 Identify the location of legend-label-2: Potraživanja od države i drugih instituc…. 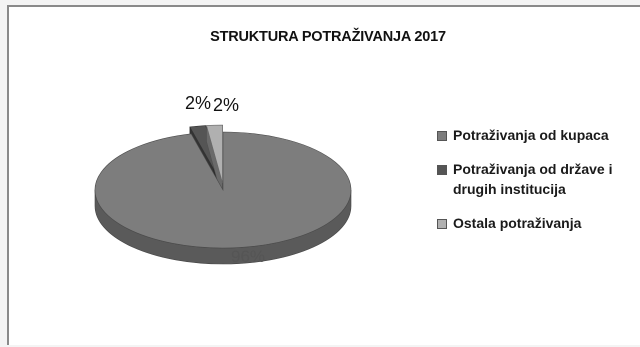
(533, 179).